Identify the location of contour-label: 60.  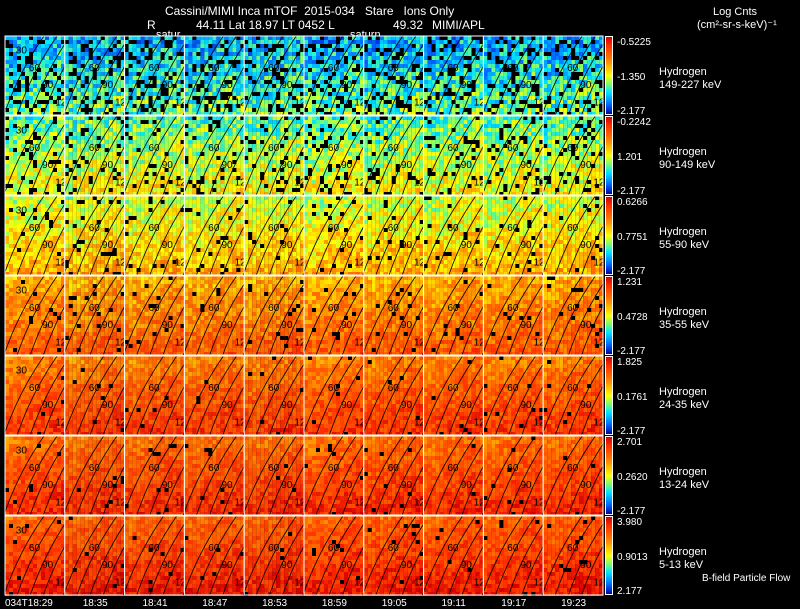
(573, 68).